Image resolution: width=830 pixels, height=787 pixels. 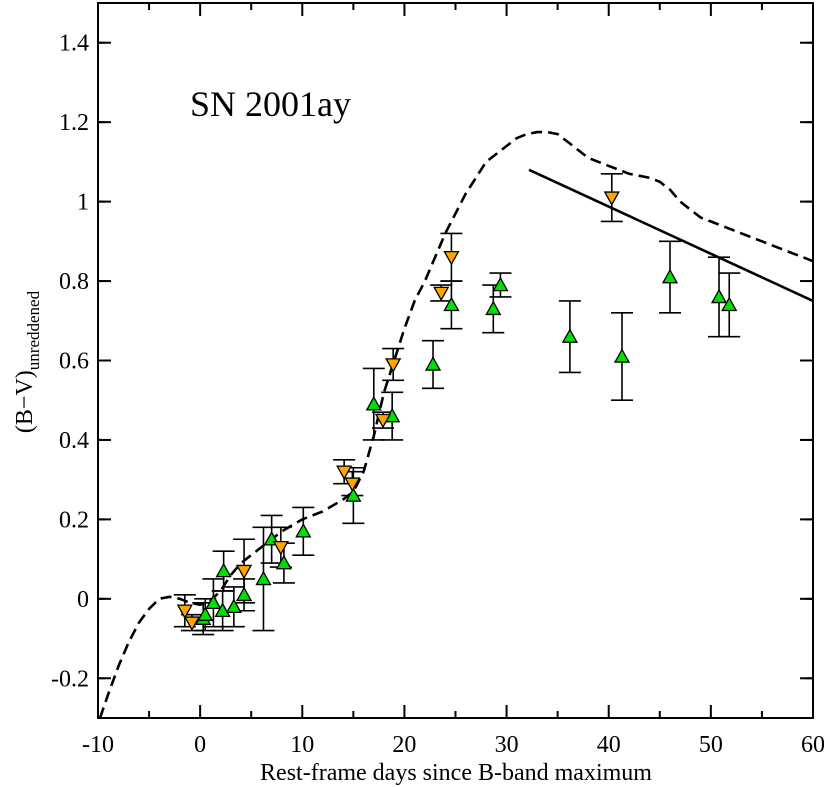 I want to click on y-axis-label-main: (B−V), so click(x=25, y=401).